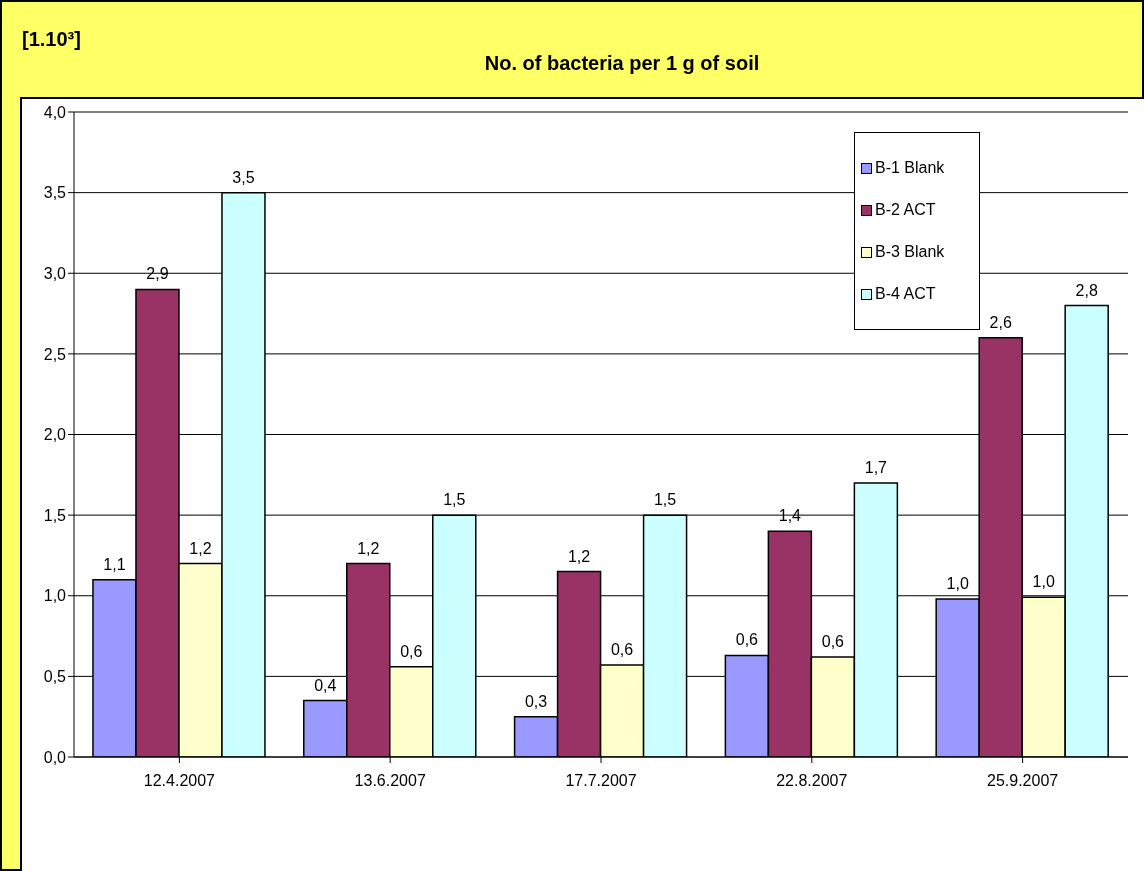 This screenshot has width=1144, height=871. What do you see at coordinates (910, 168) in the screenshot?
I see `legend-label: B-1 Blank` at bounding box center [910, 168].